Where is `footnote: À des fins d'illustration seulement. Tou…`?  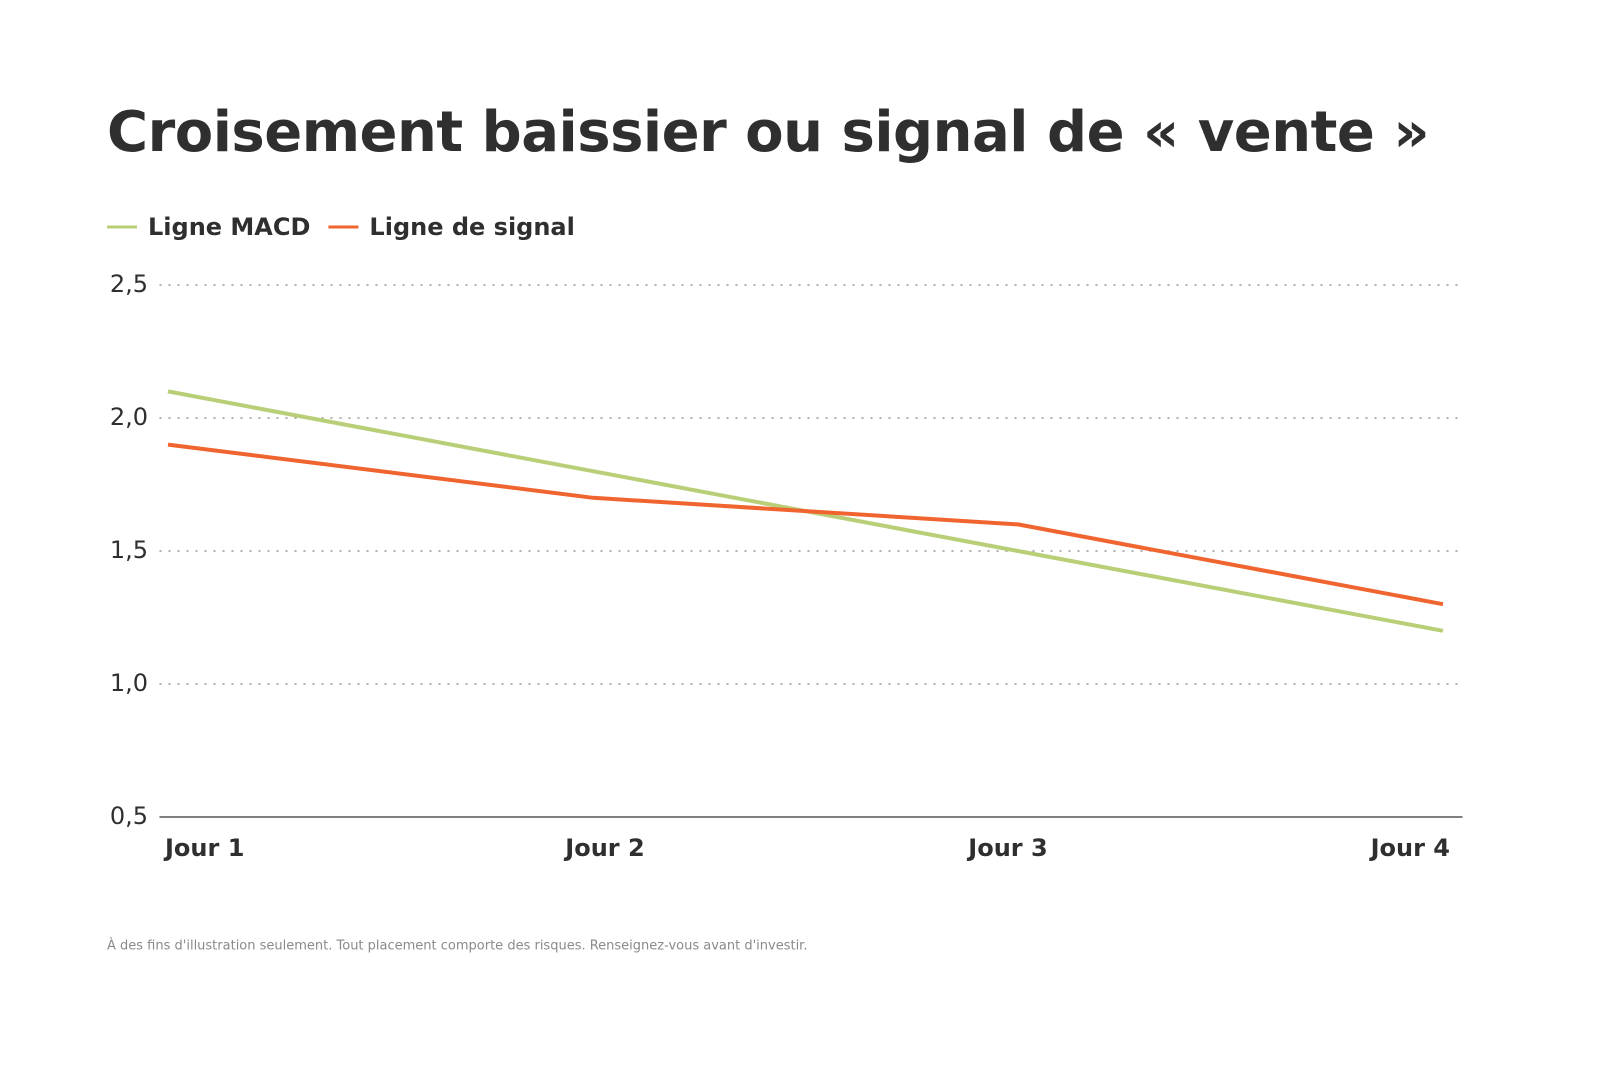
footnote: À des fins d'illustration seulement. Tou… is located at coordinates (457, 946).